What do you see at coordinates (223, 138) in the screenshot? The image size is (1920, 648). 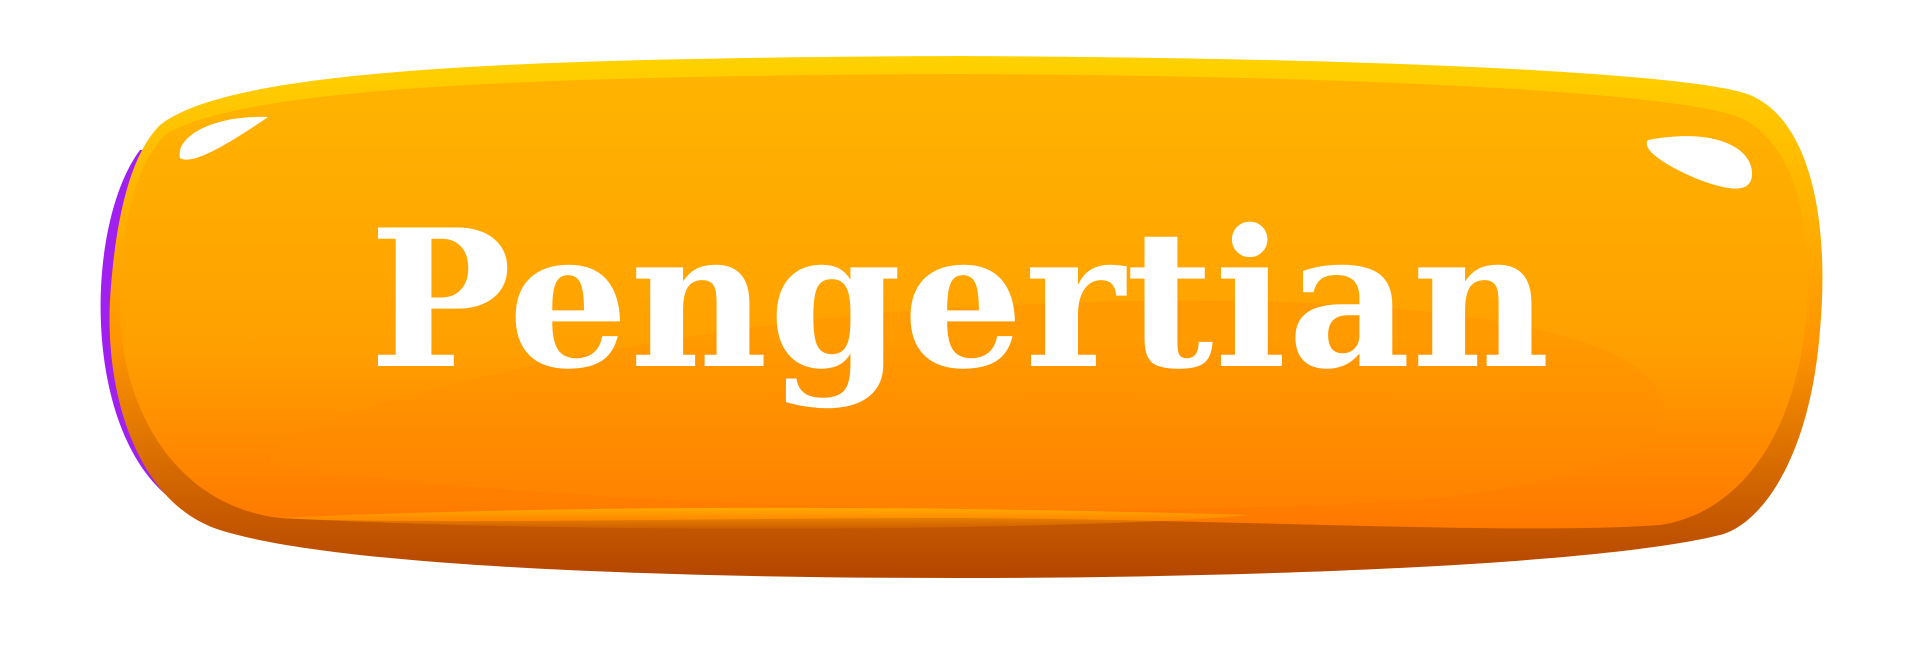 I see `highlight-left` at bounding box center [223, 138].